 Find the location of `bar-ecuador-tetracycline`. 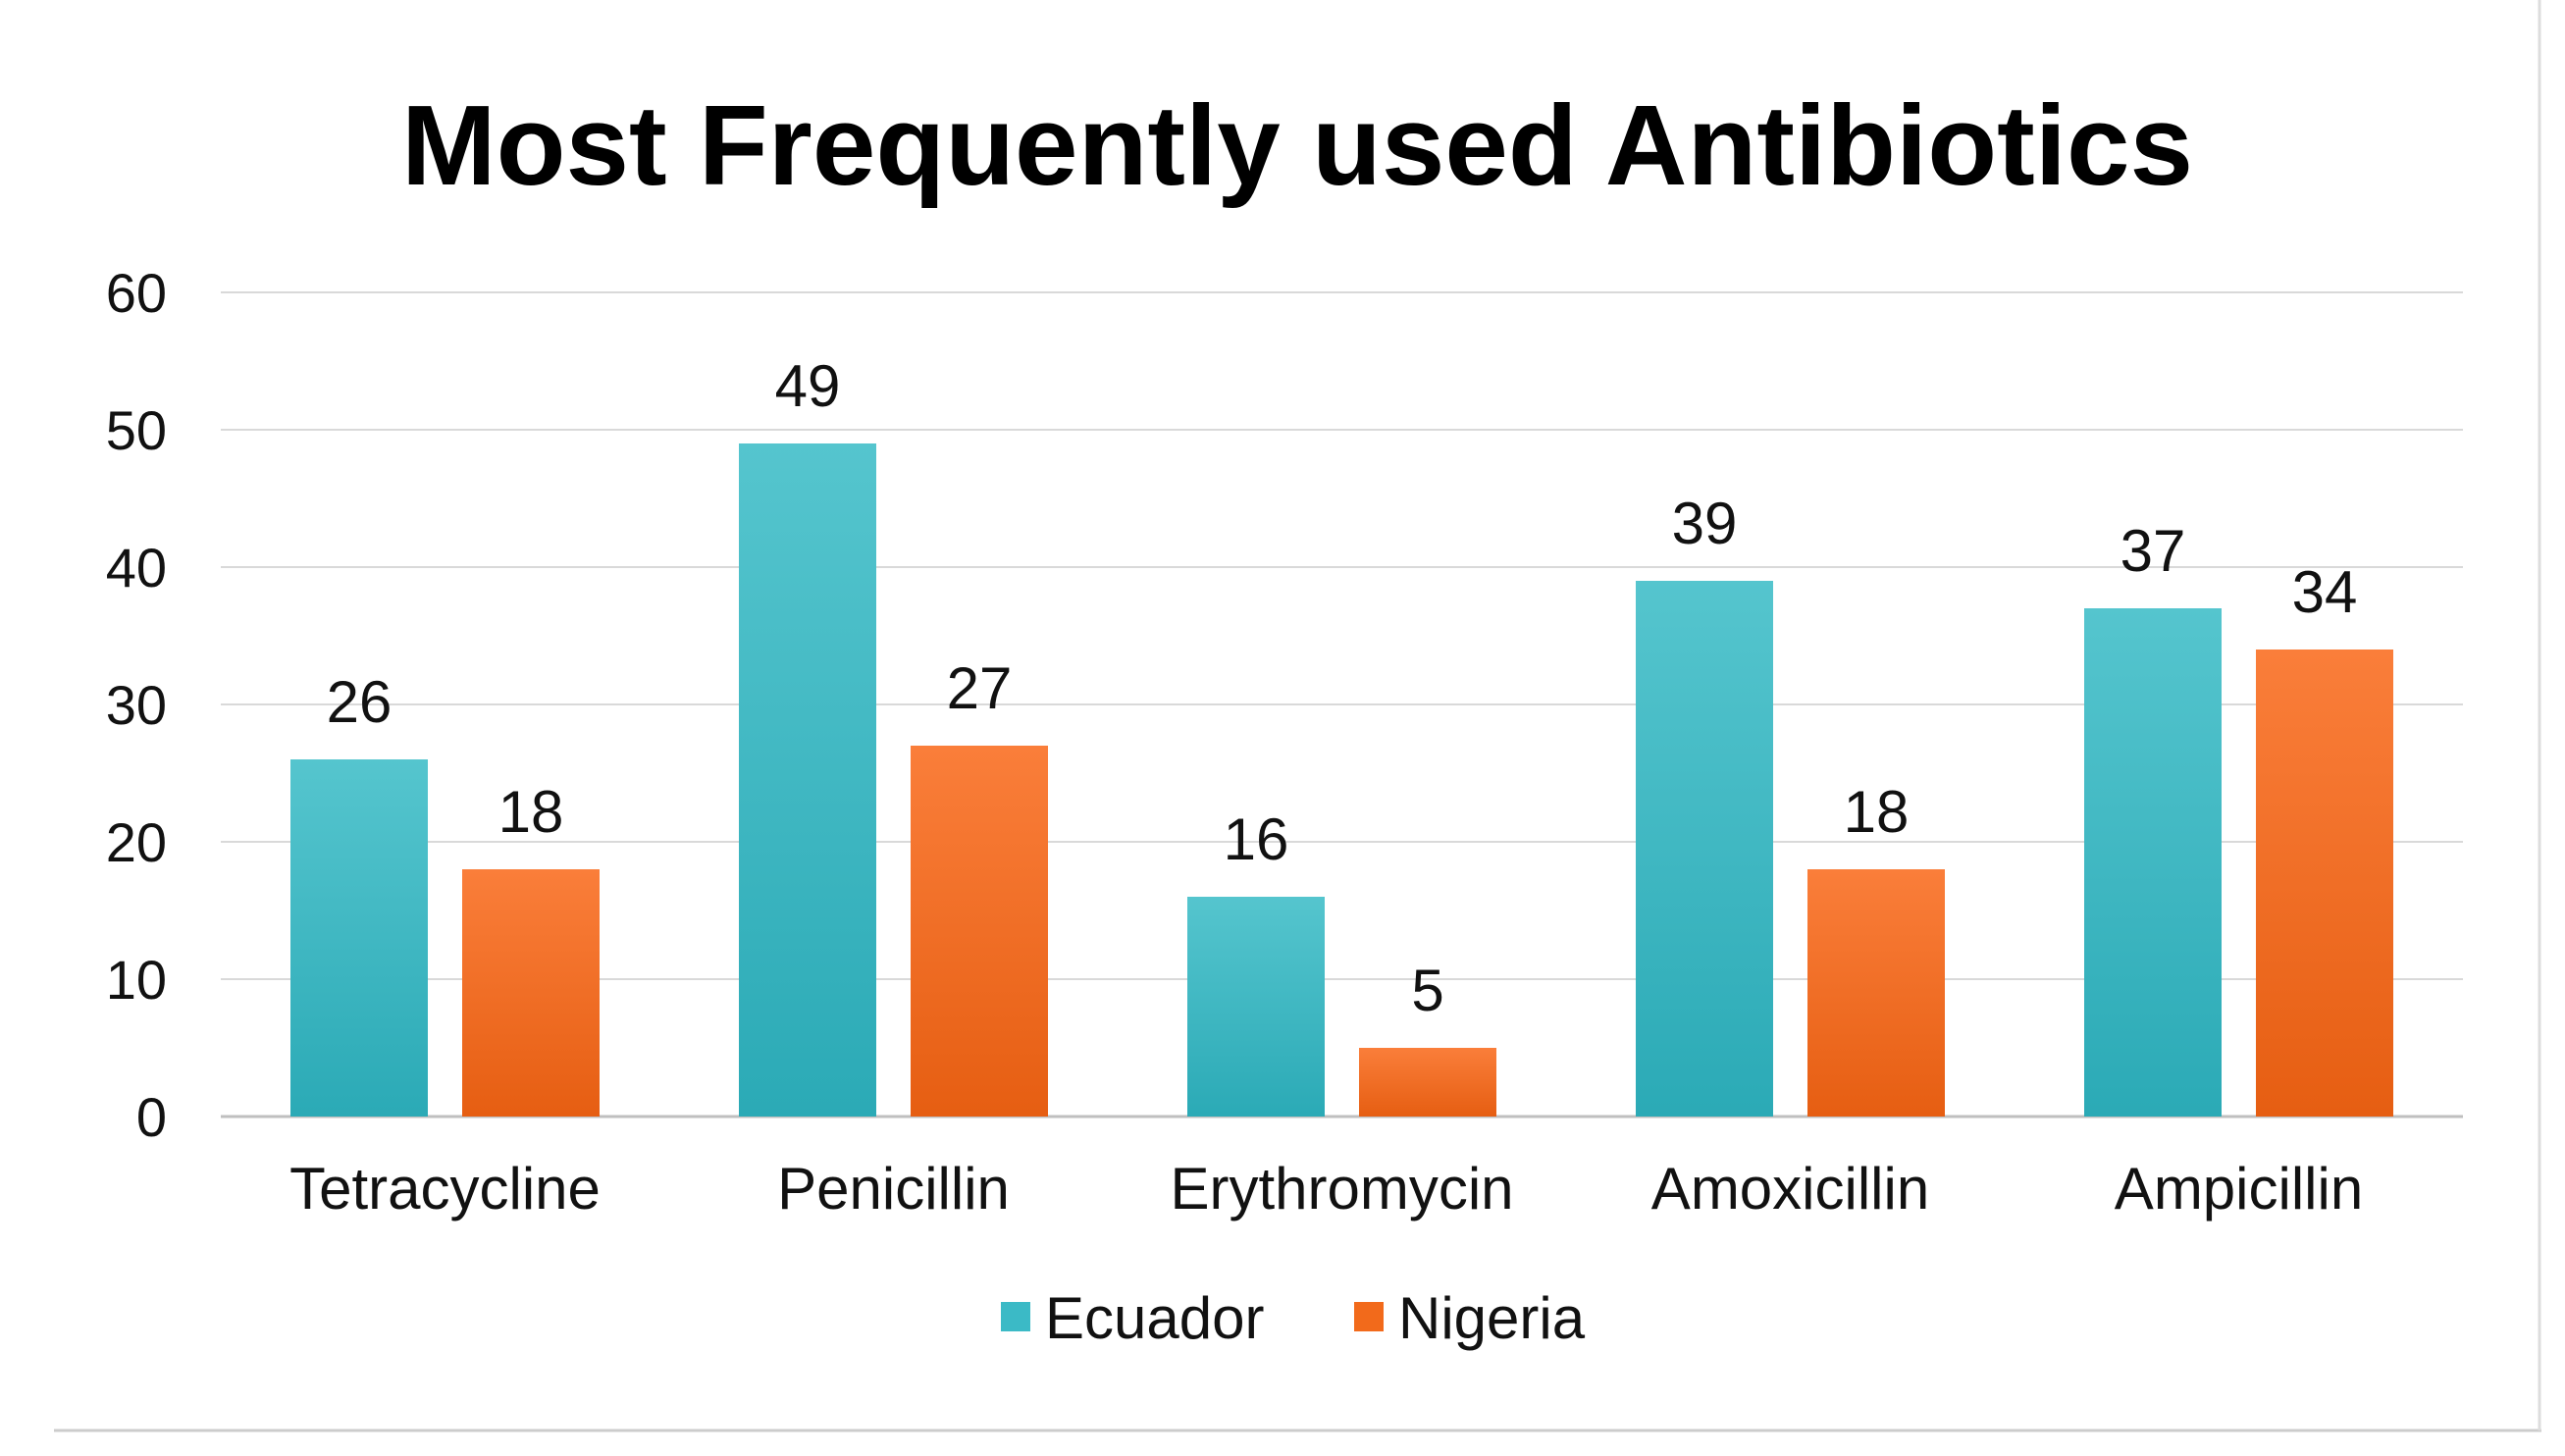

bar-ecuador-tetracycline is located at coordinates (359, 938).